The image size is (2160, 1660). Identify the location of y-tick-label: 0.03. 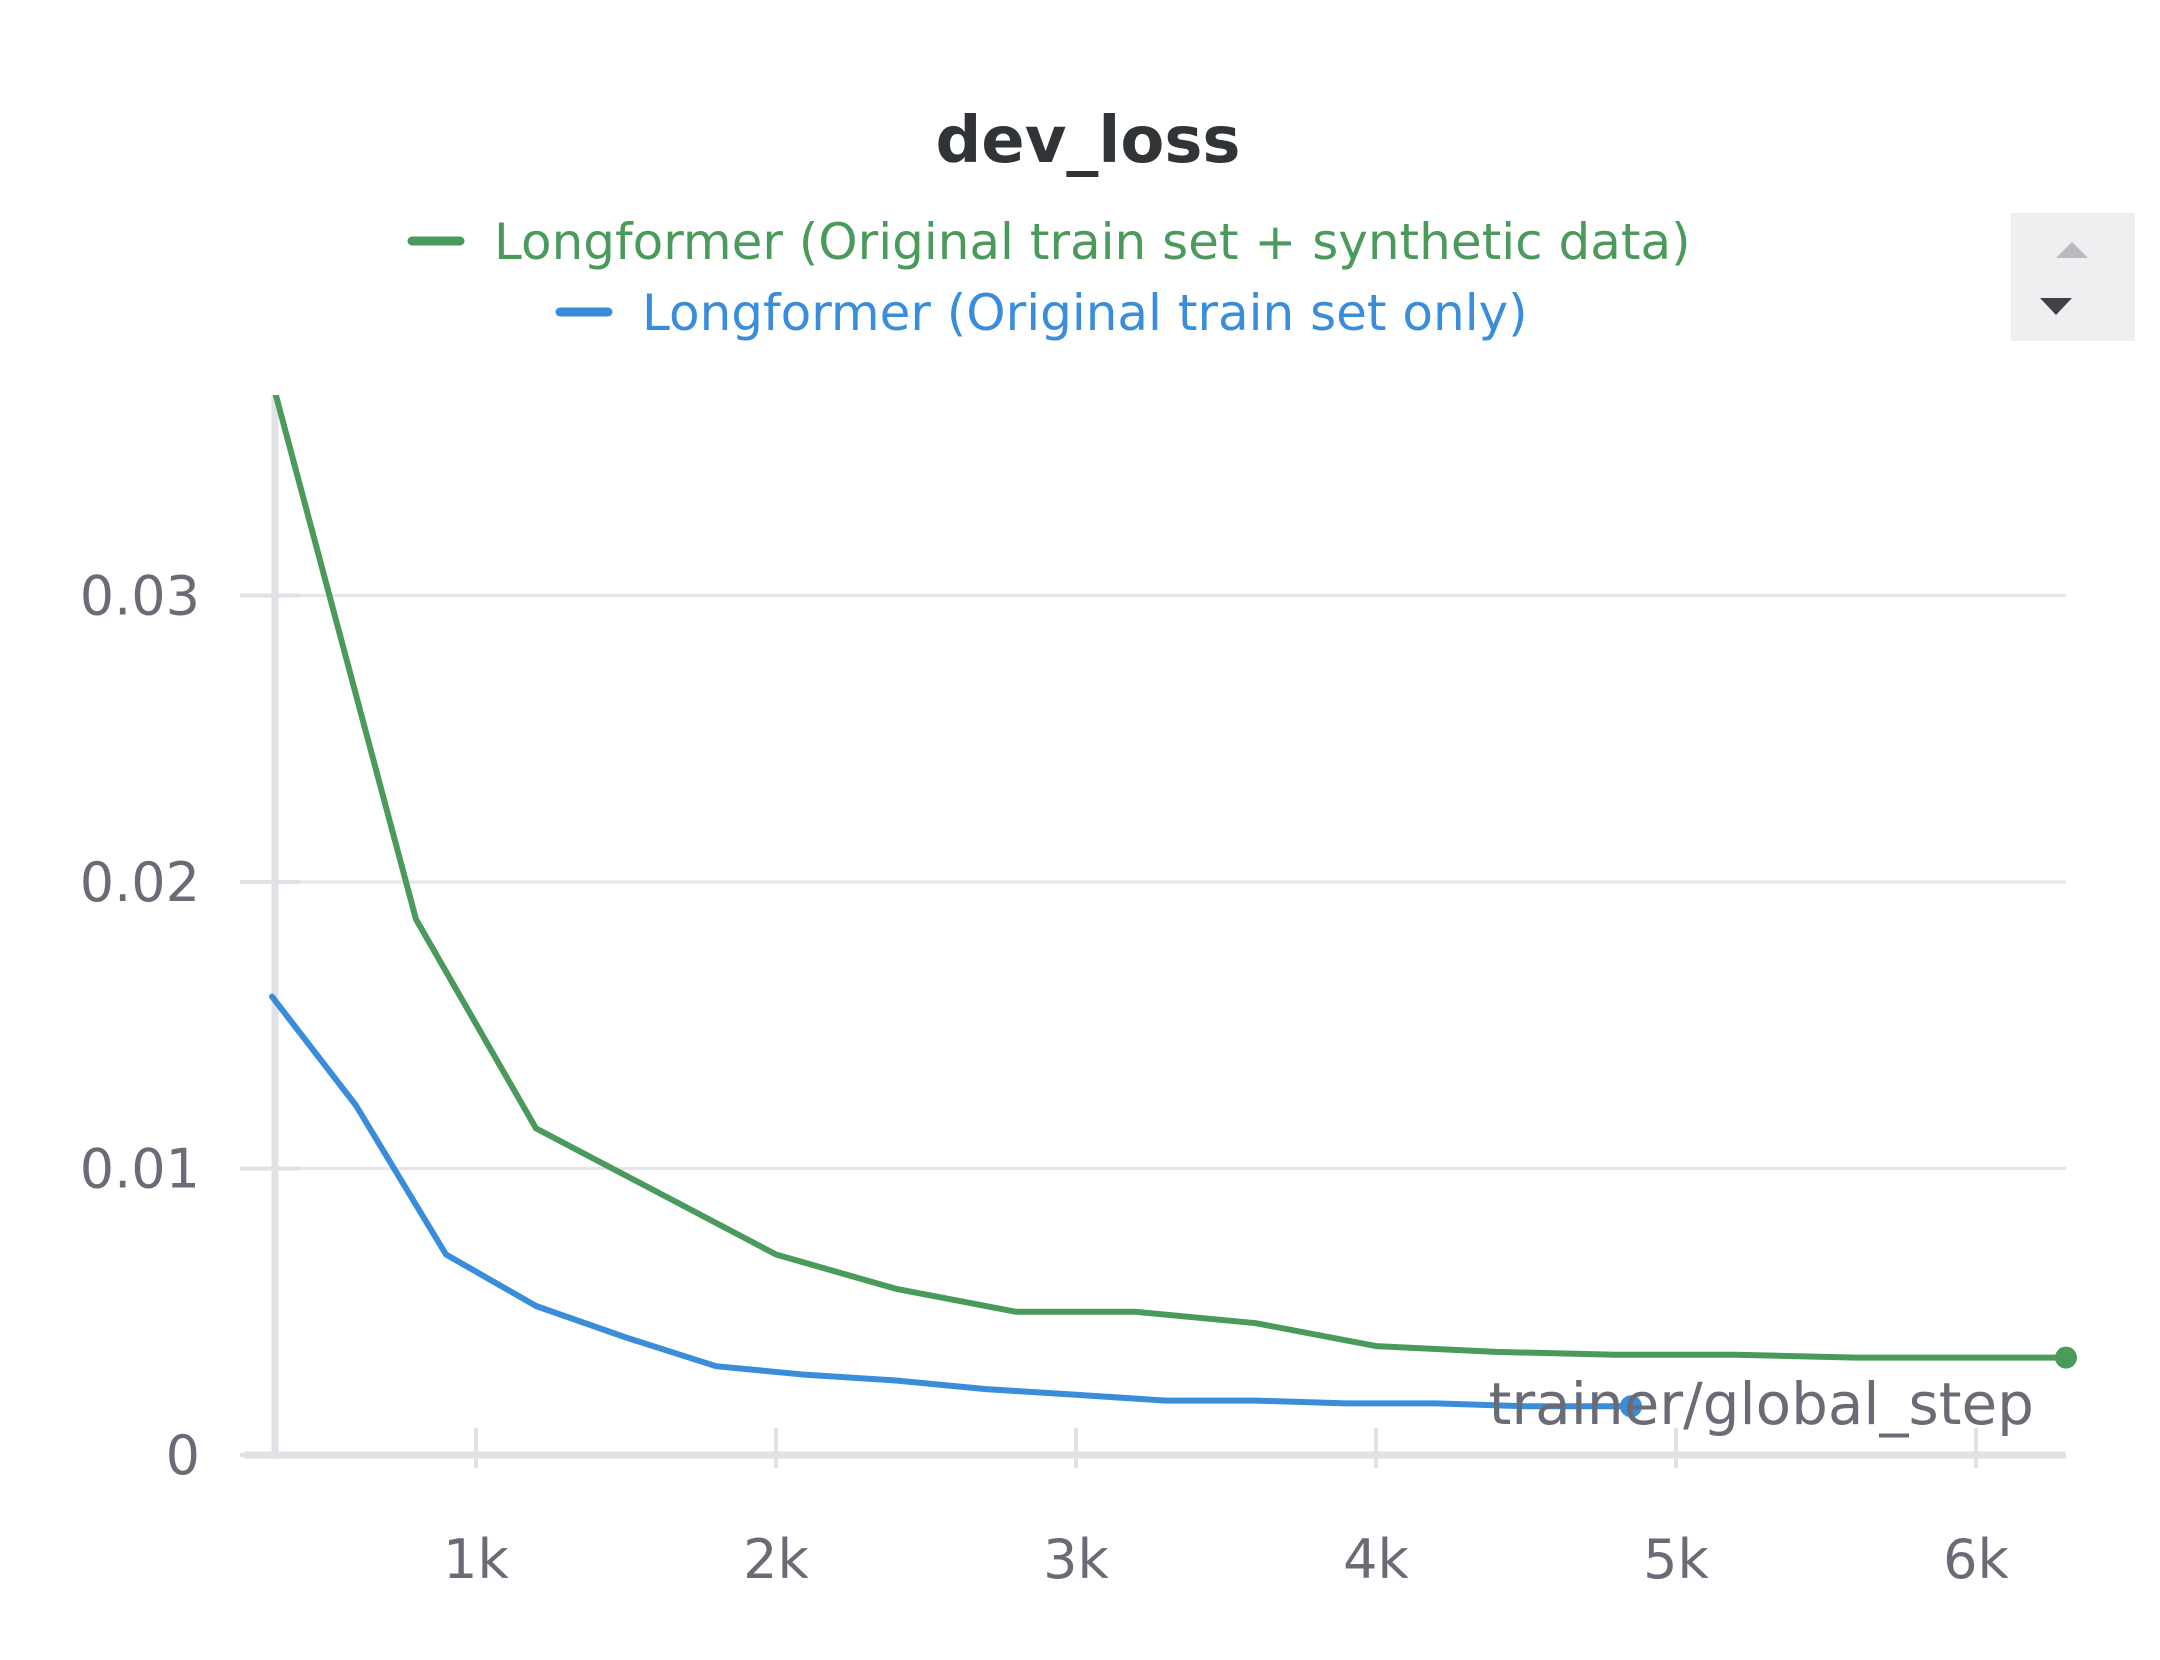
(140, 596).